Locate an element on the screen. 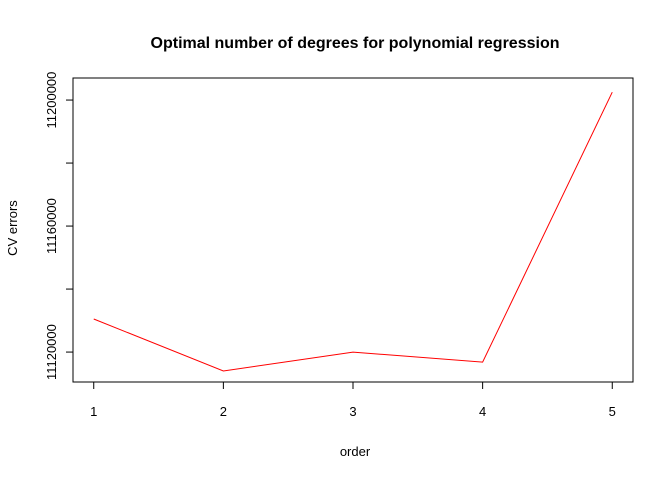 The height and width of the screenshot is (480, 672). x-tick-label: 5 is located at coordinates (612, 411).